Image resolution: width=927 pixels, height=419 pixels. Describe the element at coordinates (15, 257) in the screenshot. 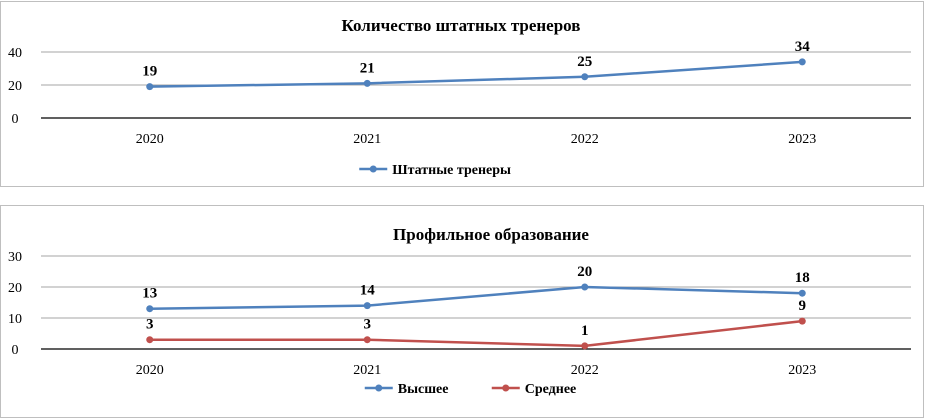

I see `y-tick-label: 30` at that location.